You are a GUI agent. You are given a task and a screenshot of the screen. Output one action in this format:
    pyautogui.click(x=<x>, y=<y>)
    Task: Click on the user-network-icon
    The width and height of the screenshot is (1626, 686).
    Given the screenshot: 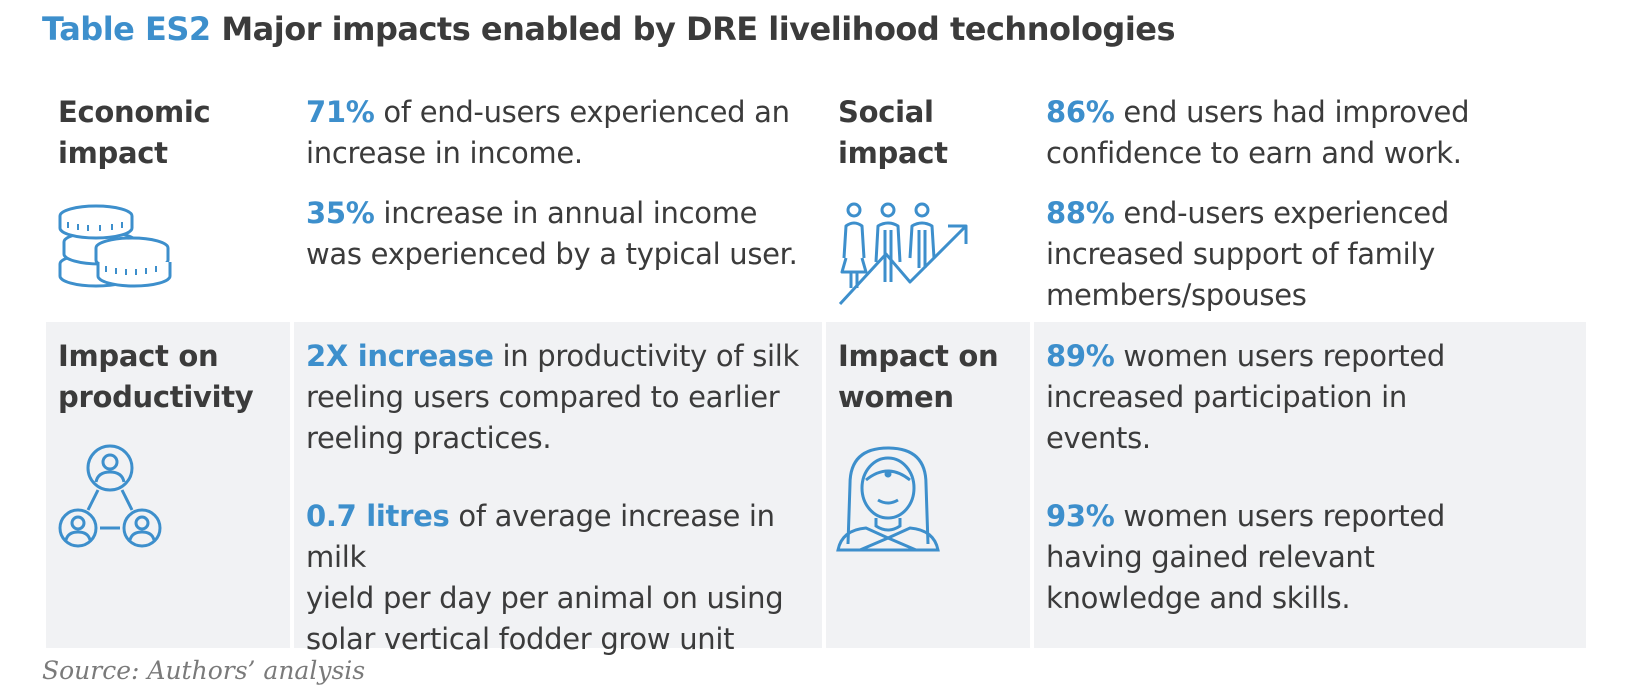 What is the action you would take?
    pyautogui.click(x=111, y=497)
    